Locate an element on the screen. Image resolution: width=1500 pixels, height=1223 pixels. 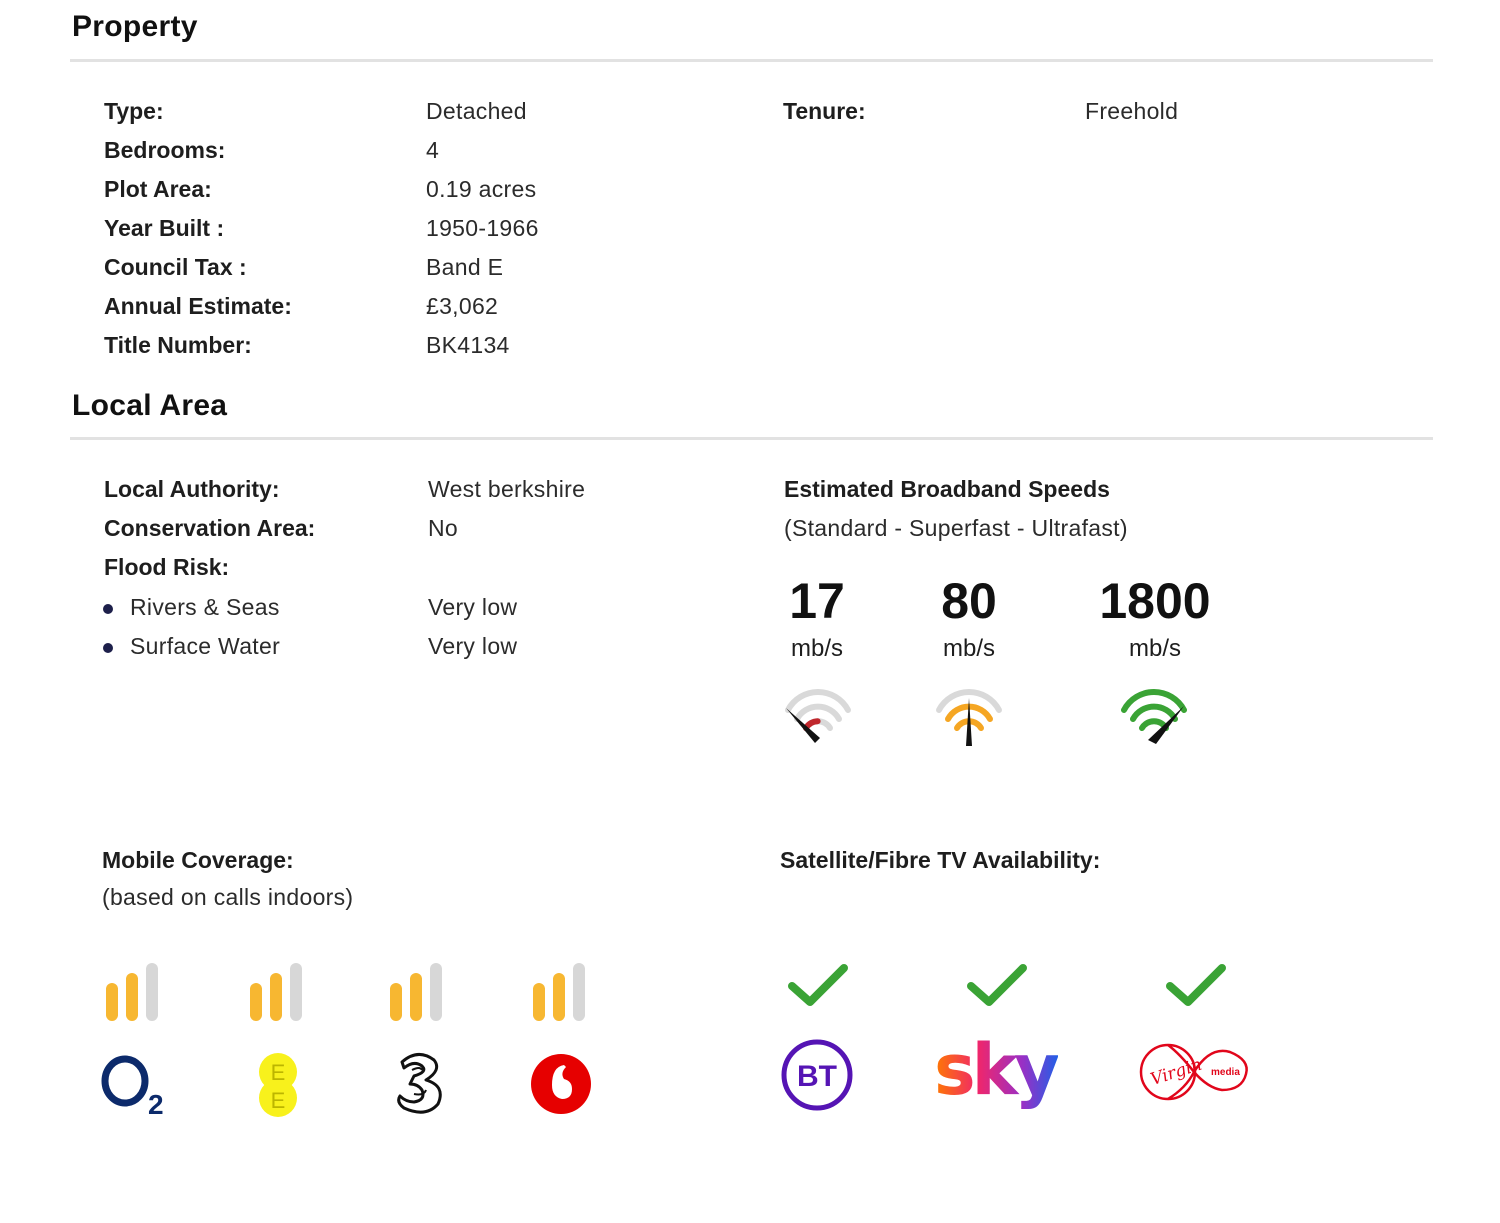
title-number-value: BK4134 is located at coordinates (468, 345).